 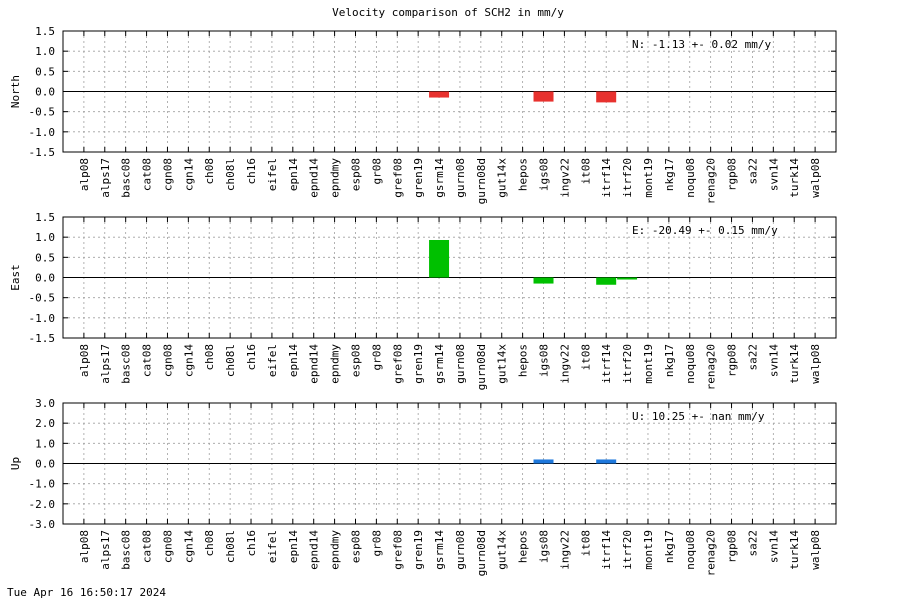 What do you see at coordinates (42, 504) in the screenshot?
I see `y-tick-label: -2.0` at bounding box center [42, 504].